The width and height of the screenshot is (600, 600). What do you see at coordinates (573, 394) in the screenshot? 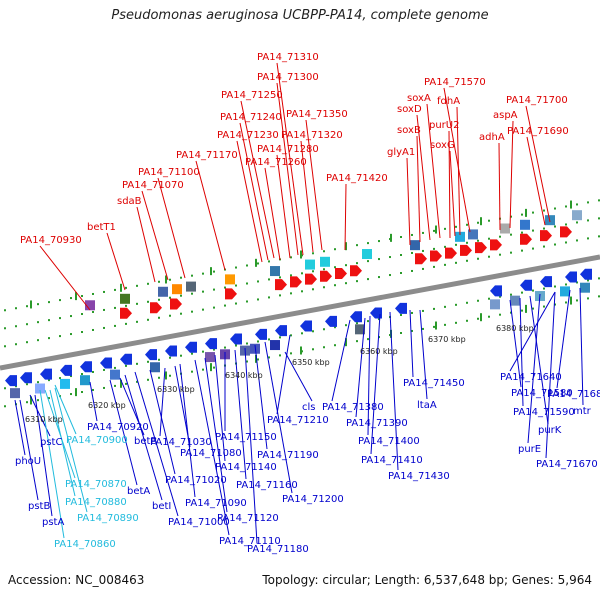
I see `reverse-gene-label: PA14_71680` at bounding box center [573, 394].